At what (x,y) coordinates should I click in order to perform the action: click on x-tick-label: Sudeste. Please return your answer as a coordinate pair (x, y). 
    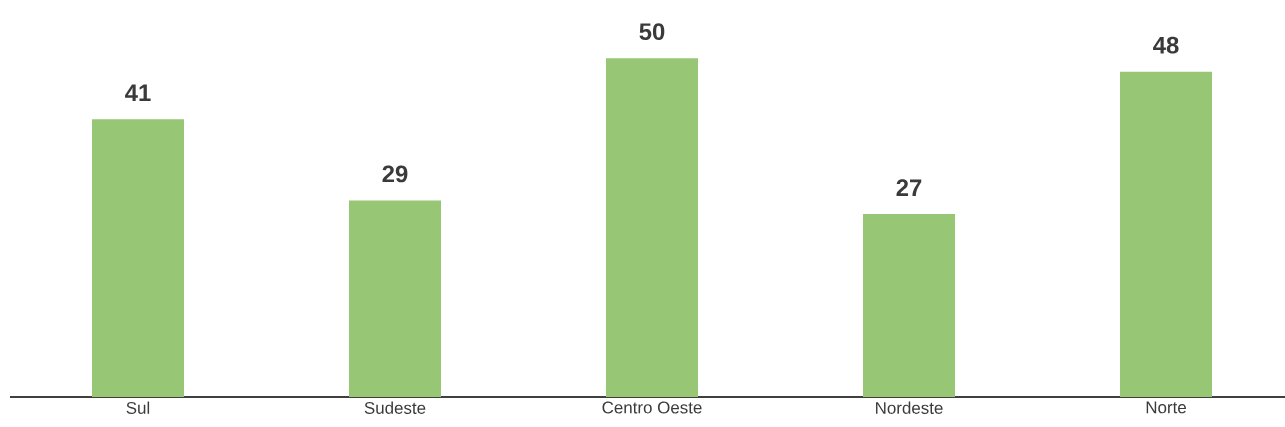
    Looking at the image, I should click on (395, 407).